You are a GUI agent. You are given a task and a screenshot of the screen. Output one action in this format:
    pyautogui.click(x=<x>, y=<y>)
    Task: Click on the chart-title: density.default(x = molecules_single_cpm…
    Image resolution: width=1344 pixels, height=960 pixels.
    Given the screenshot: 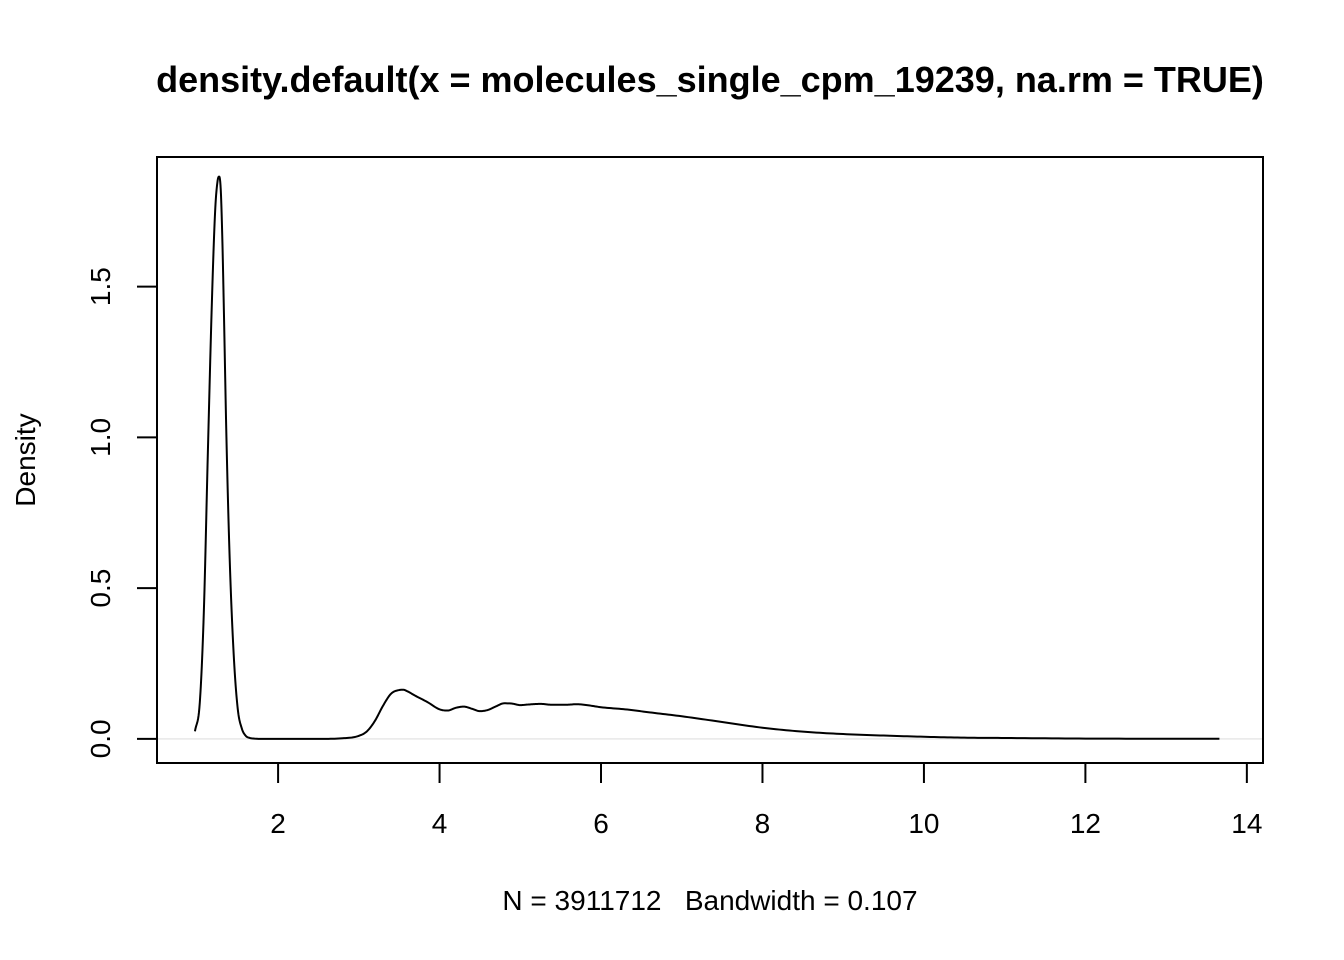 What is the action you would take?
    pyautogui.click(x=710, y=79)
    